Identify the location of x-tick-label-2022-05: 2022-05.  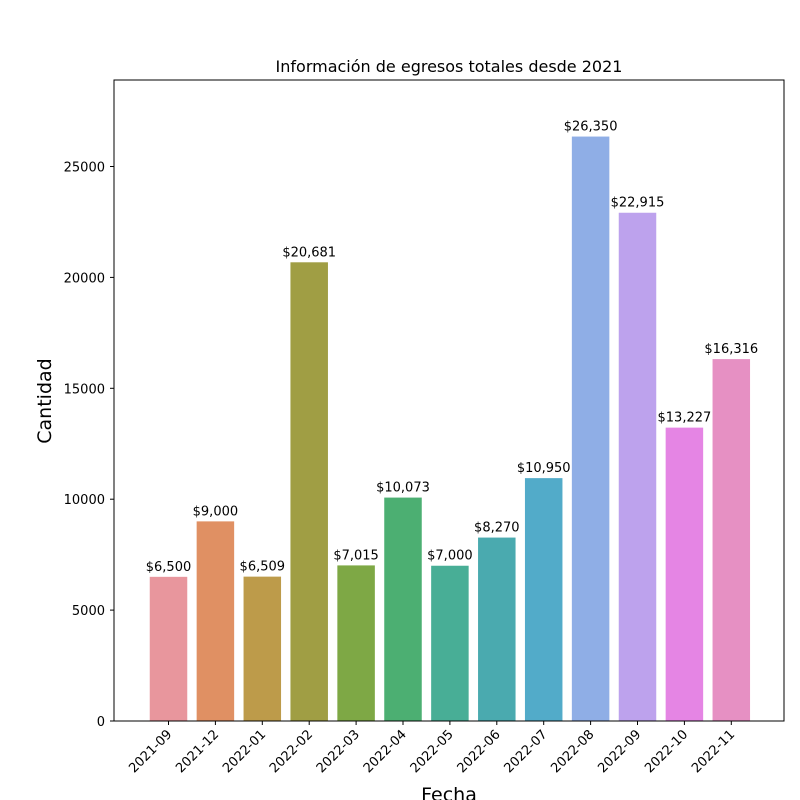
(432, 751).